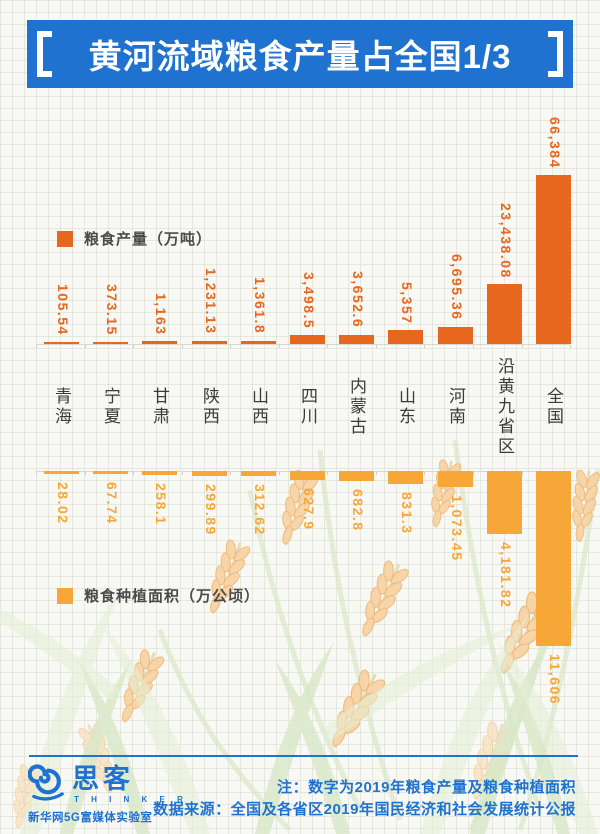  Describe the element at coordinates (358, 300) in the screenshot. I see `production-value-label: 3,652.6` at that location.